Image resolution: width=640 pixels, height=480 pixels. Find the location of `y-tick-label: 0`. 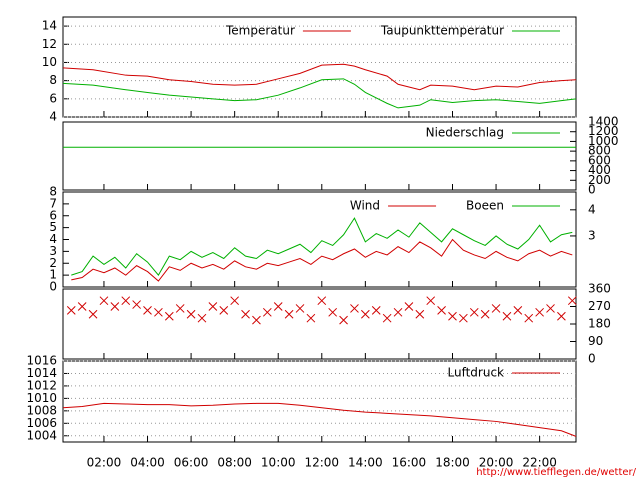

y-tick-label: 0 is located at coordinates (53, 287).